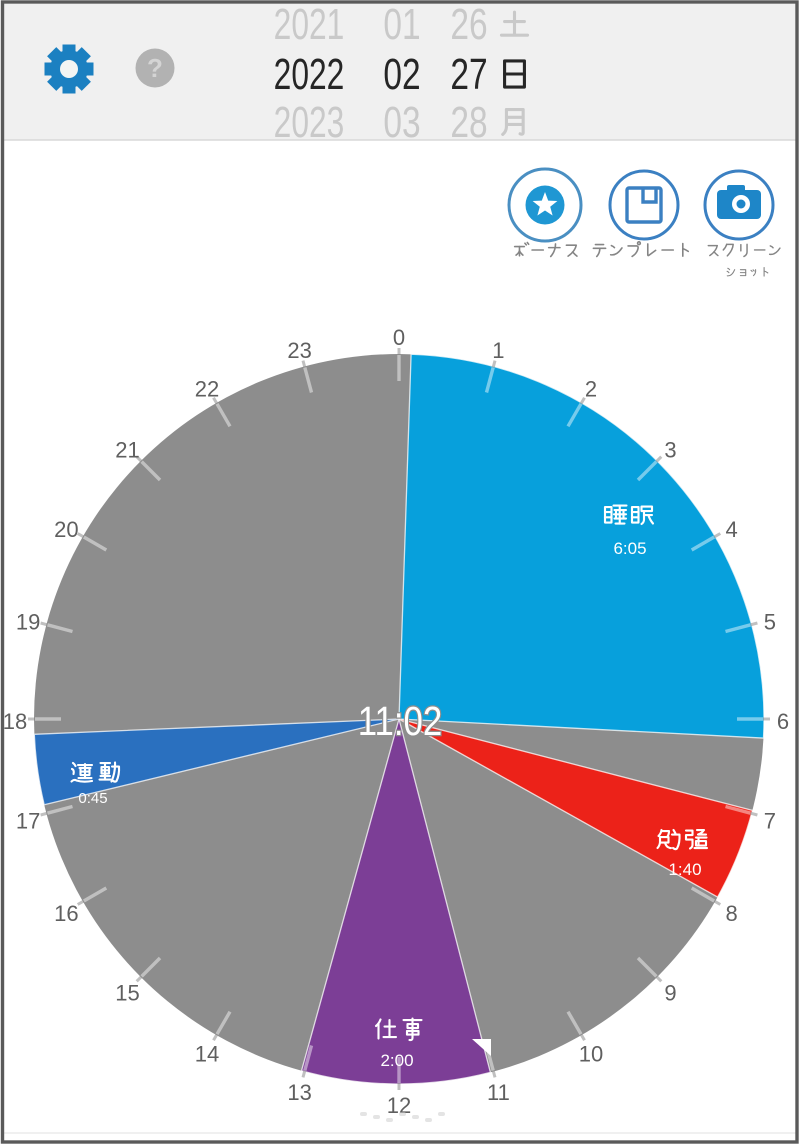 This screenshot has width=800, height=1145. What do you see at coordinates (468, 75) in the screenshot?
I see `svg-text: 27` at bounding box center [468, 75].